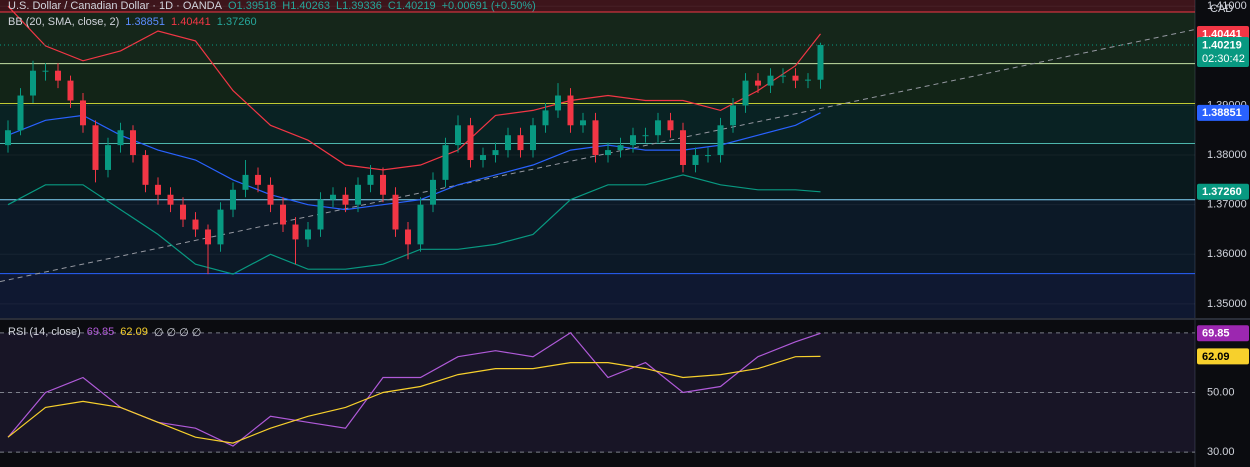  What do you see at coordinates (252, 6) in the screenshot?
I see `ohlc-open: O1.39518` at bounding box center [252, 6].